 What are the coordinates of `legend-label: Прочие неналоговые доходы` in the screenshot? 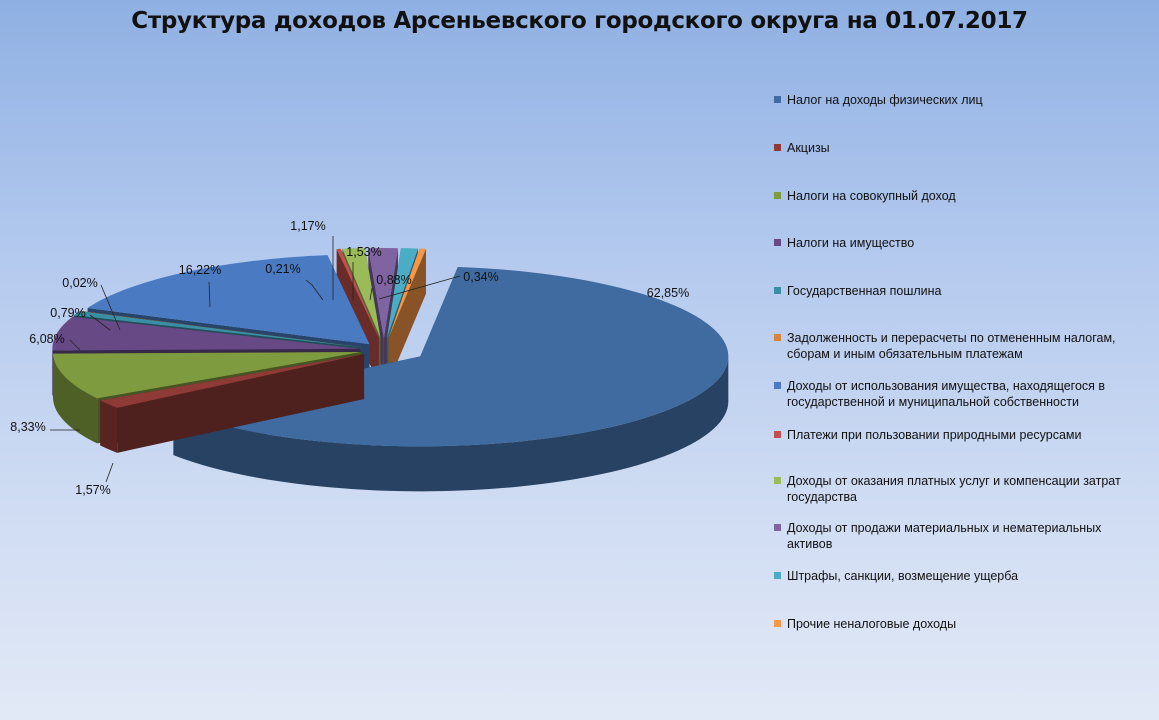 It's located at (872, 624).